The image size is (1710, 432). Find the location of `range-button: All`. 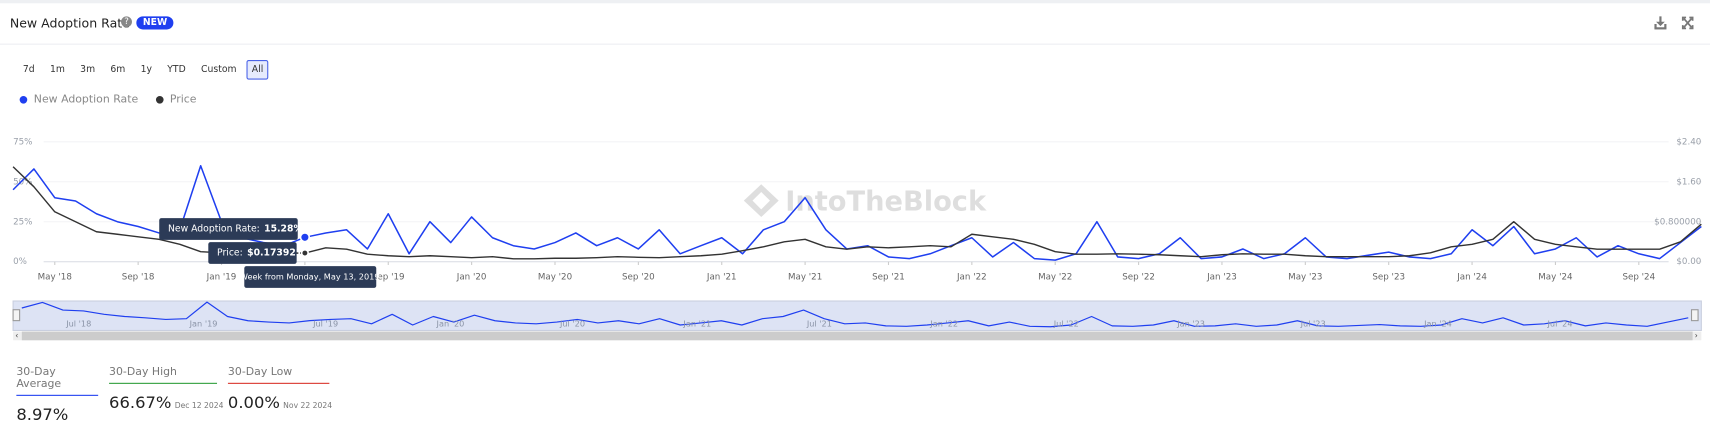

range-button: All is located at coordinates (257, 69).